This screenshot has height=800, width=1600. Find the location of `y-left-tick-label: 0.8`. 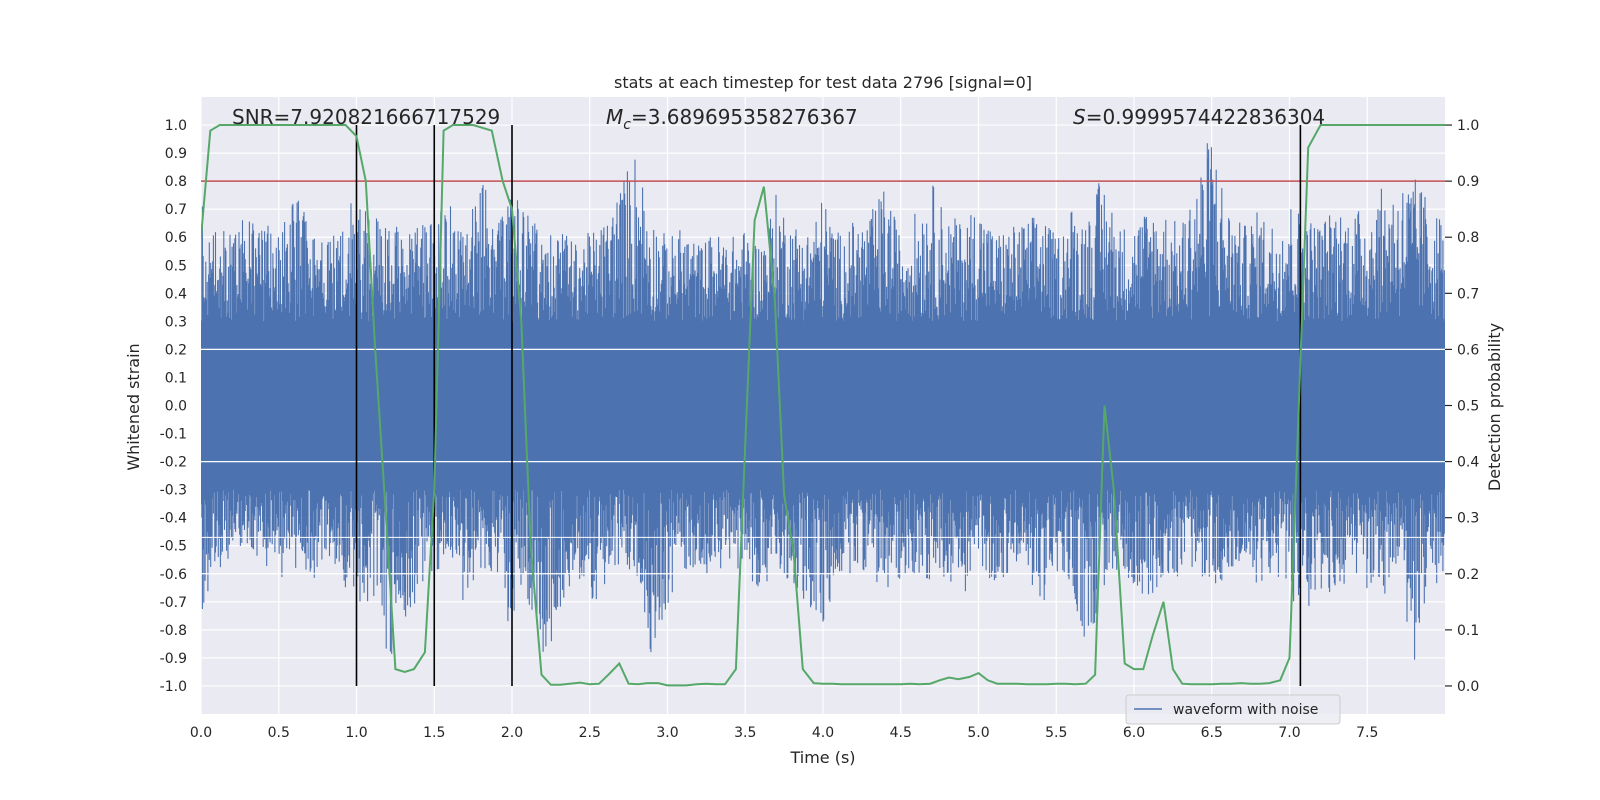

y-left-tick-label: 0.8 is located at coordinates (176, 182).